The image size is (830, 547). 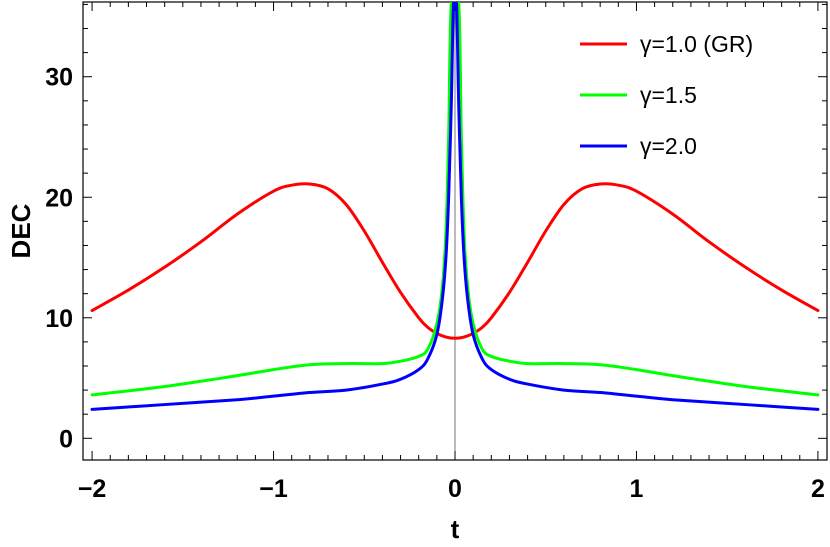 What do you see at coordinates (66, 439) in the screenshot?
I see `y-tick-label: 0` at bounding box center [66, 439].